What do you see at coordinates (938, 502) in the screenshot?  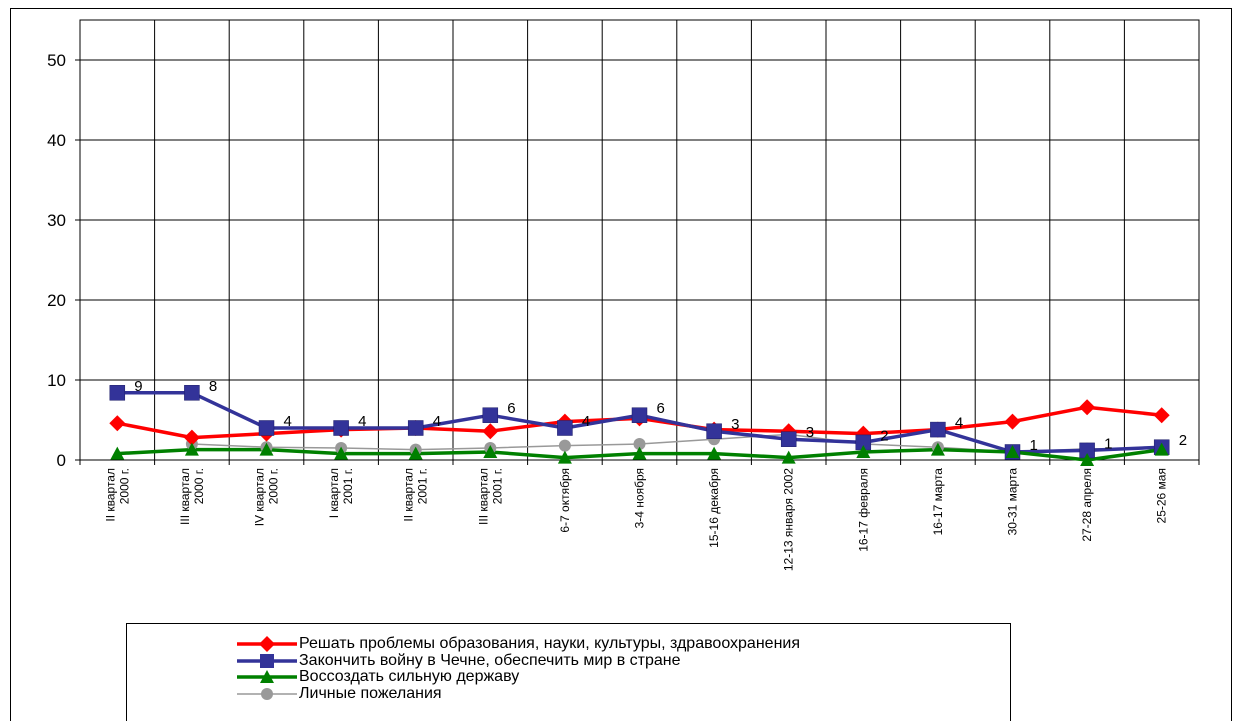 I see `x-tick-label: 16-17 марта` at bounding box center [938, 502].